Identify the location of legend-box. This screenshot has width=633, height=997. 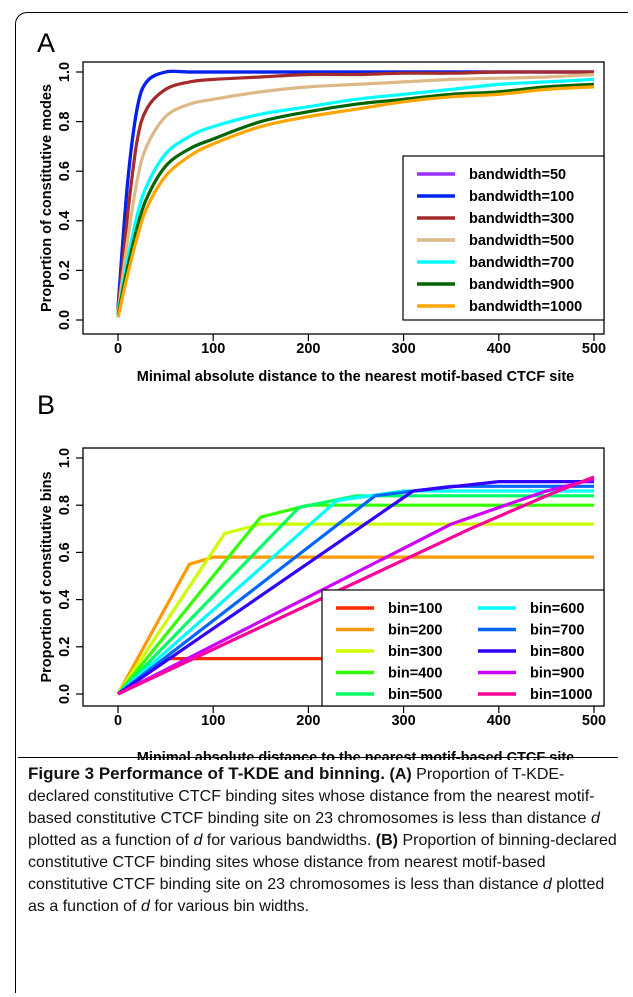
(503, 238).